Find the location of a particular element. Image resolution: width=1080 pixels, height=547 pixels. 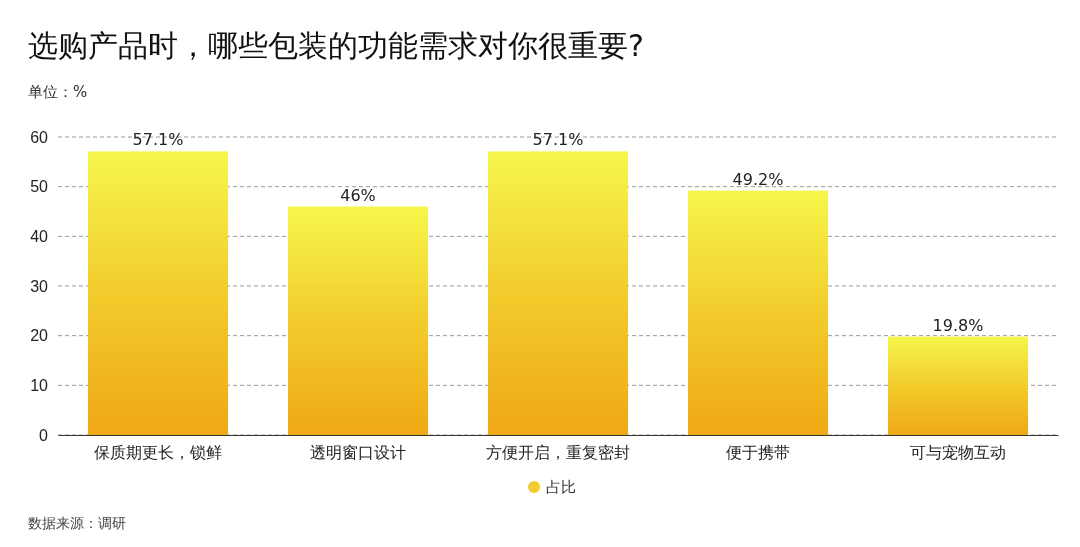

text: 49.2% is located at coordinates (758, 179).